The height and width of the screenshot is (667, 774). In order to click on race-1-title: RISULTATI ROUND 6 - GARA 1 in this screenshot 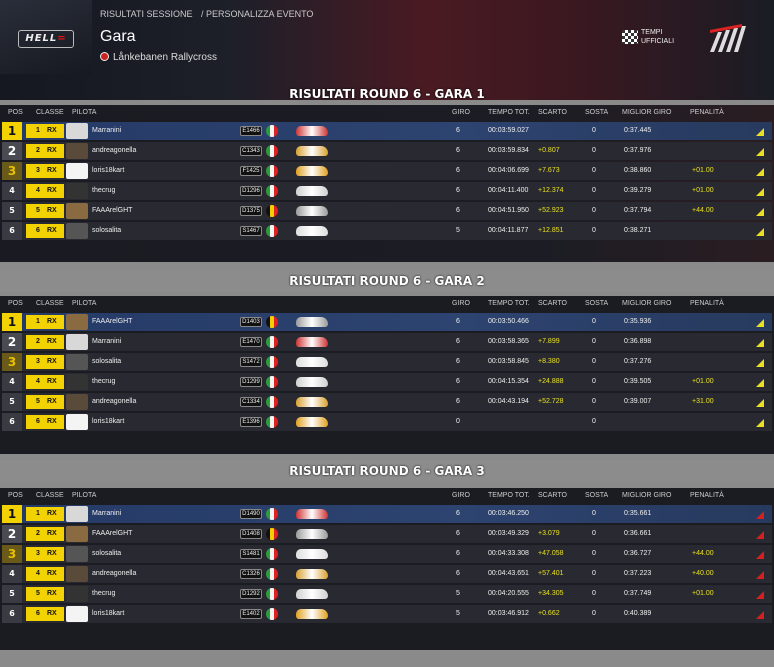, I will do `click(387, 94)`.